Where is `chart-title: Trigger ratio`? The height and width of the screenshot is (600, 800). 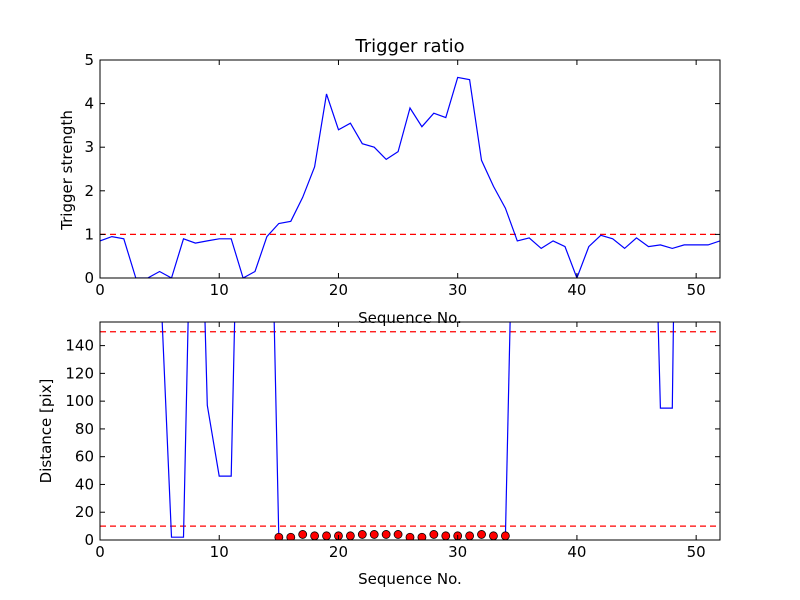 chart-title: Trigger ratio is located at coordinates (409, 46).